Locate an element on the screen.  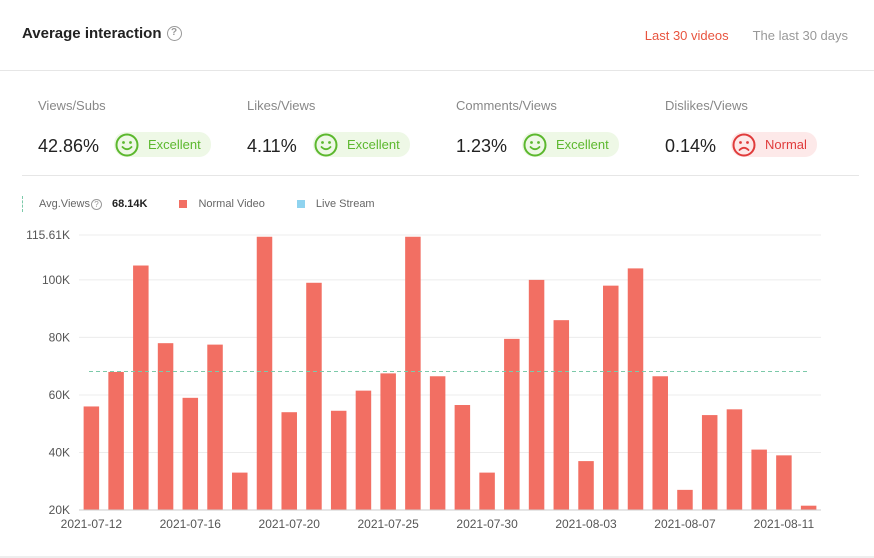
y-tick-label: 40K is located at coordinates (59, 452).